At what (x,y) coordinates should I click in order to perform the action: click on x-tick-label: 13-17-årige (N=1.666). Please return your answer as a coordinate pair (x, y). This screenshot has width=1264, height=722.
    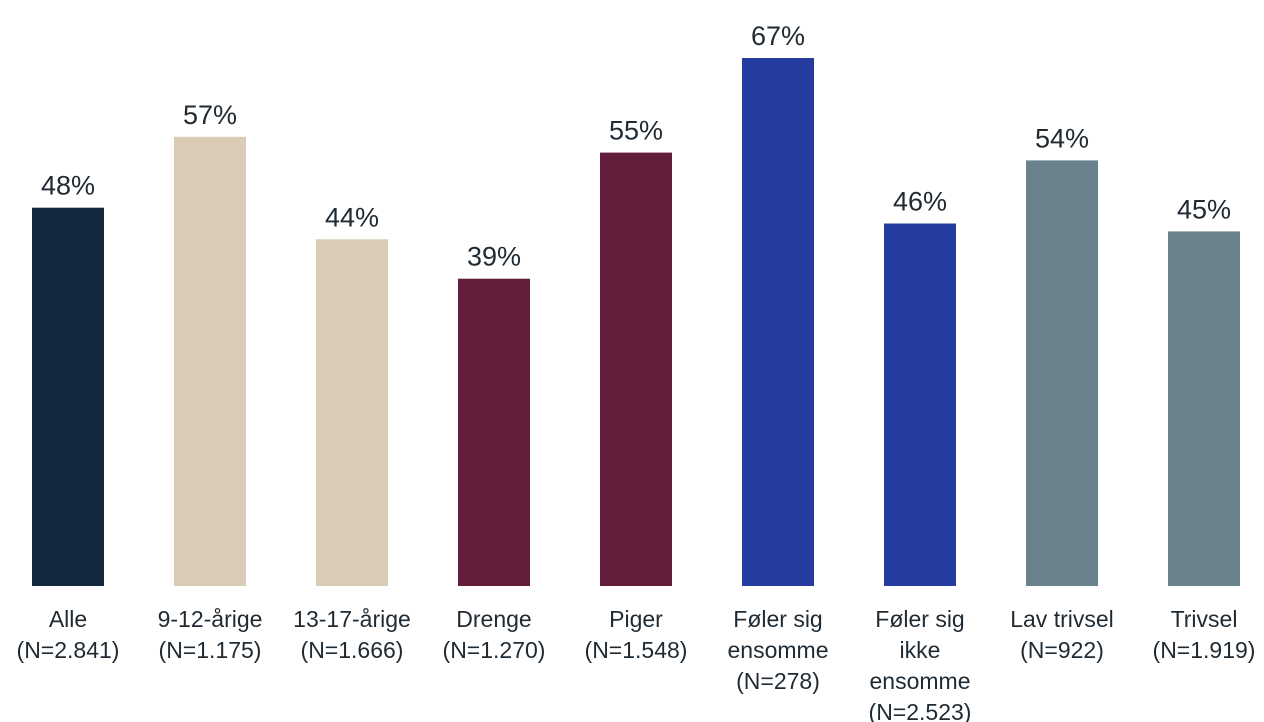
    Looking at the image, I should click on (352, 634).